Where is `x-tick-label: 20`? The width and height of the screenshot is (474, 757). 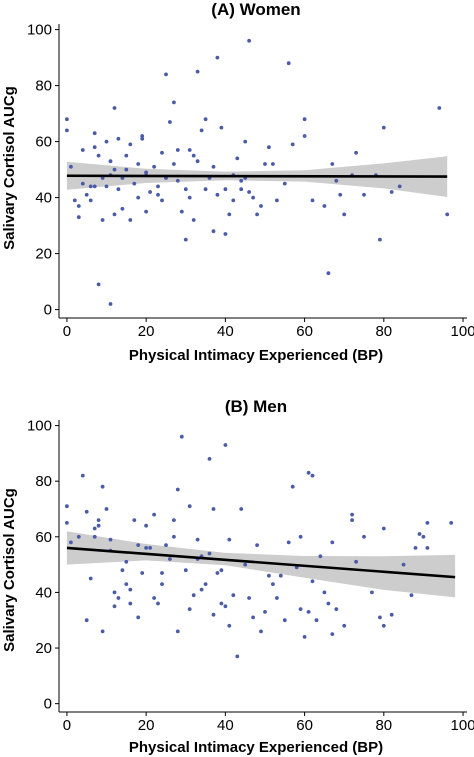
x-tick-label: 20 is located at coordinates (146, 331).